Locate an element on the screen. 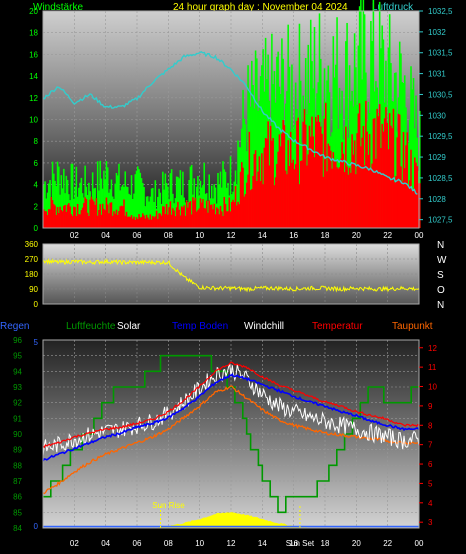  humidity-tick-label: 89 is located at coordinates (17, 450).